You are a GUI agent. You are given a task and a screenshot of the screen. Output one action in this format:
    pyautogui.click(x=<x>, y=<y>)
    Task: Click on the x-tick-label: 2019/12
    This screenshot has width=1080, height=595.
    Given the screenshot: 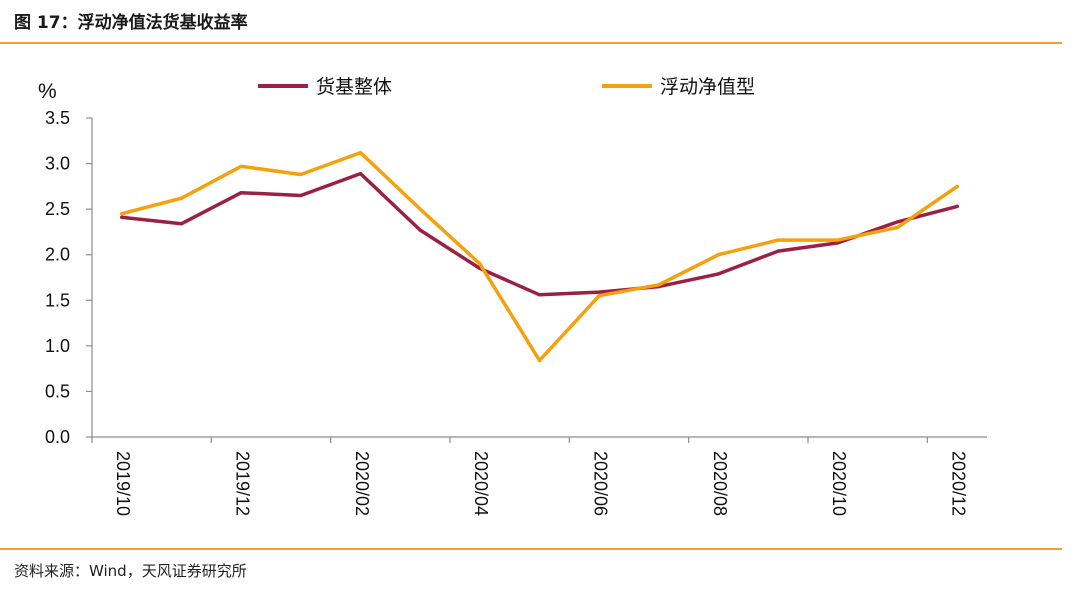 What is the action you would take?
    pyautogui.click(x=242, y=483)
    